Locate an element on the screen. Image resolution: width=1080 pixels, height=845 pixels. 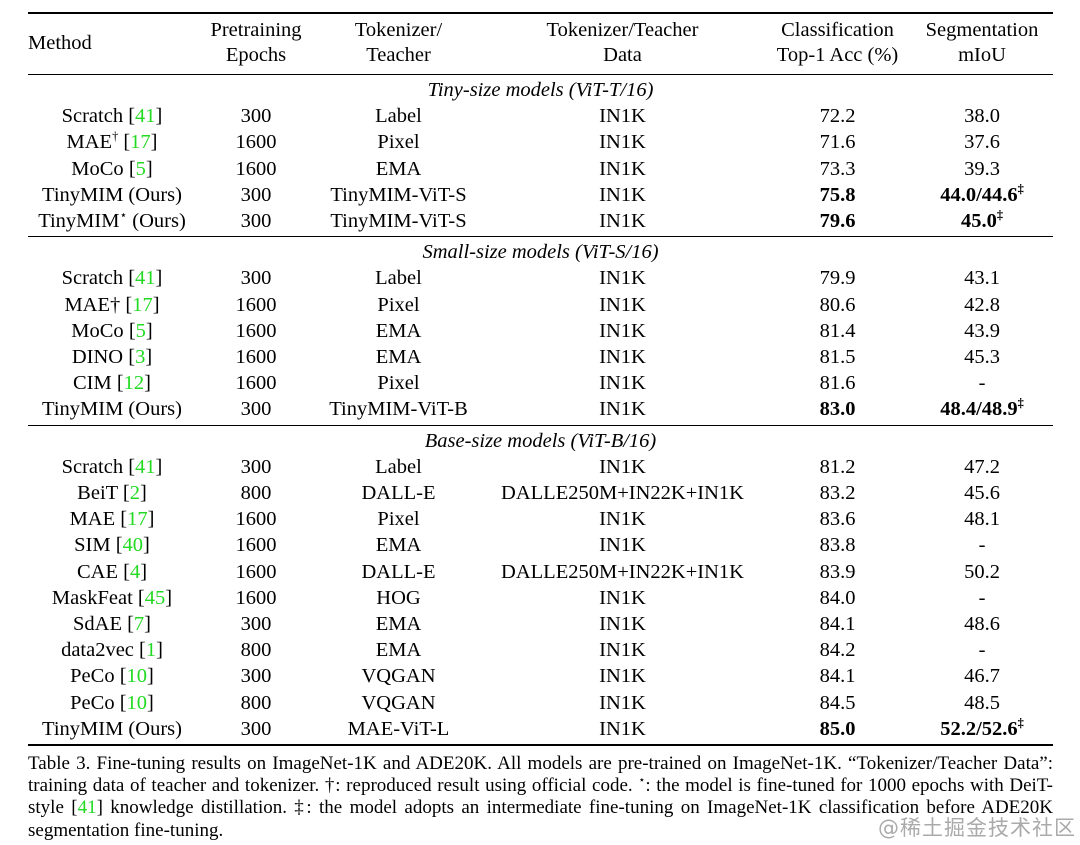
classification-acc-cell: 75.8 is located at coordinates (837, 194).